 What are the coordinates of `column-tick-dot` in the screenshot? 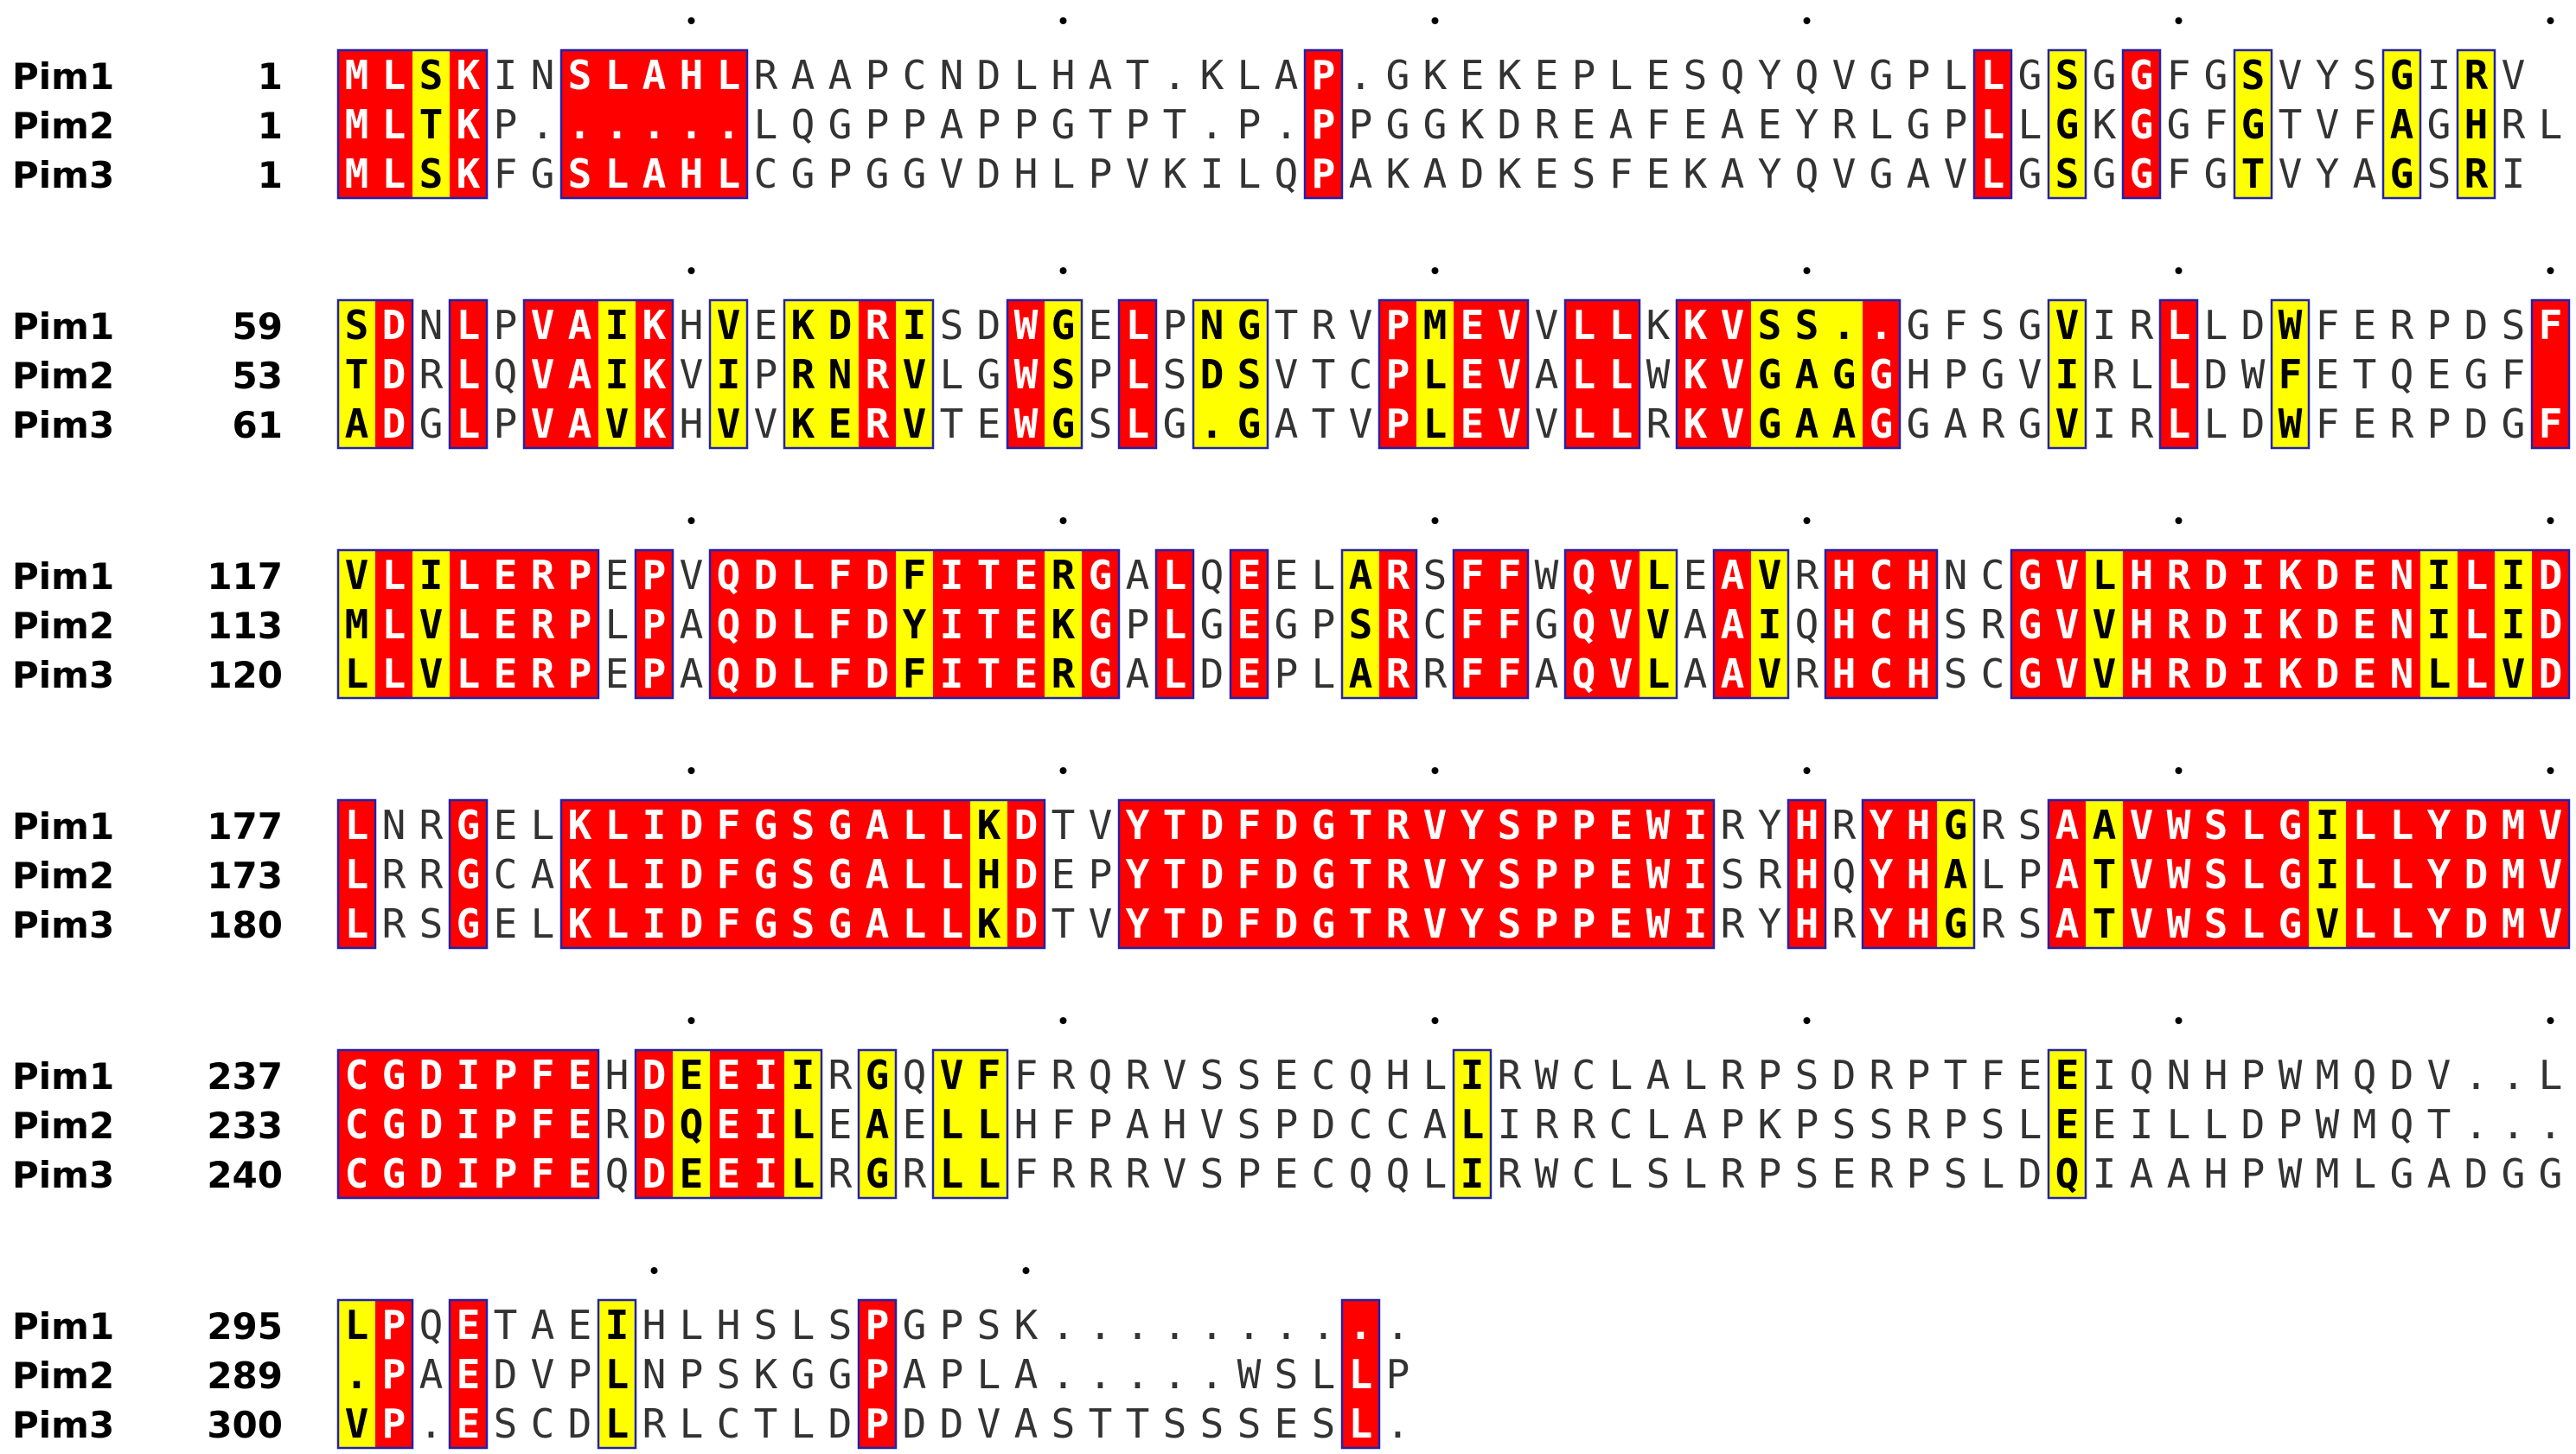 It's located at (2179, 270).